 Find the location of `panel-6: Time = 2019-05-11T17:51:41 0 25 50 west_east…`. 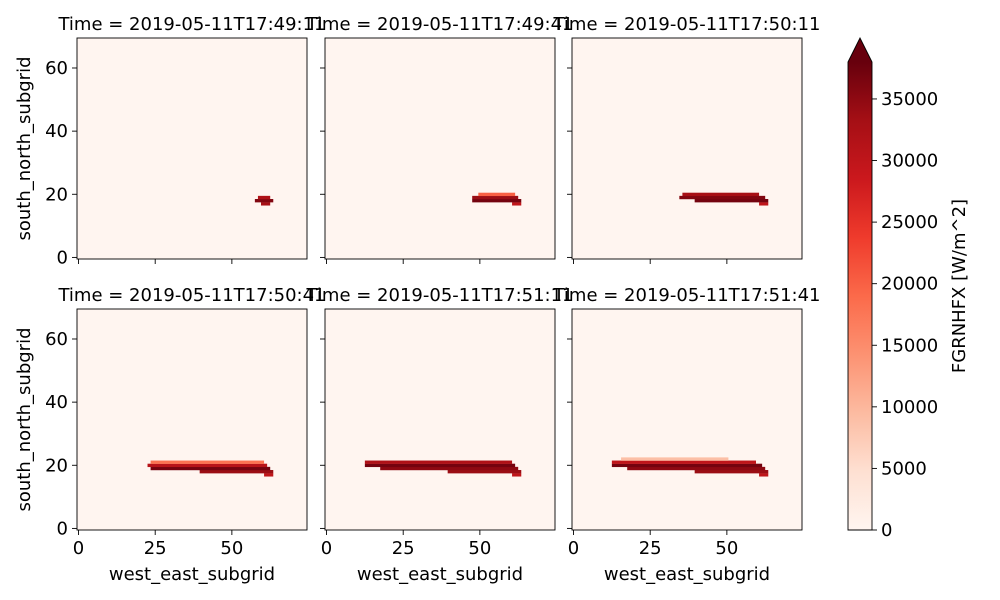

panel-6: Time = 2019-05-11T17:51:41 0 25 50 west_east… is located at coordinates (686, 435).